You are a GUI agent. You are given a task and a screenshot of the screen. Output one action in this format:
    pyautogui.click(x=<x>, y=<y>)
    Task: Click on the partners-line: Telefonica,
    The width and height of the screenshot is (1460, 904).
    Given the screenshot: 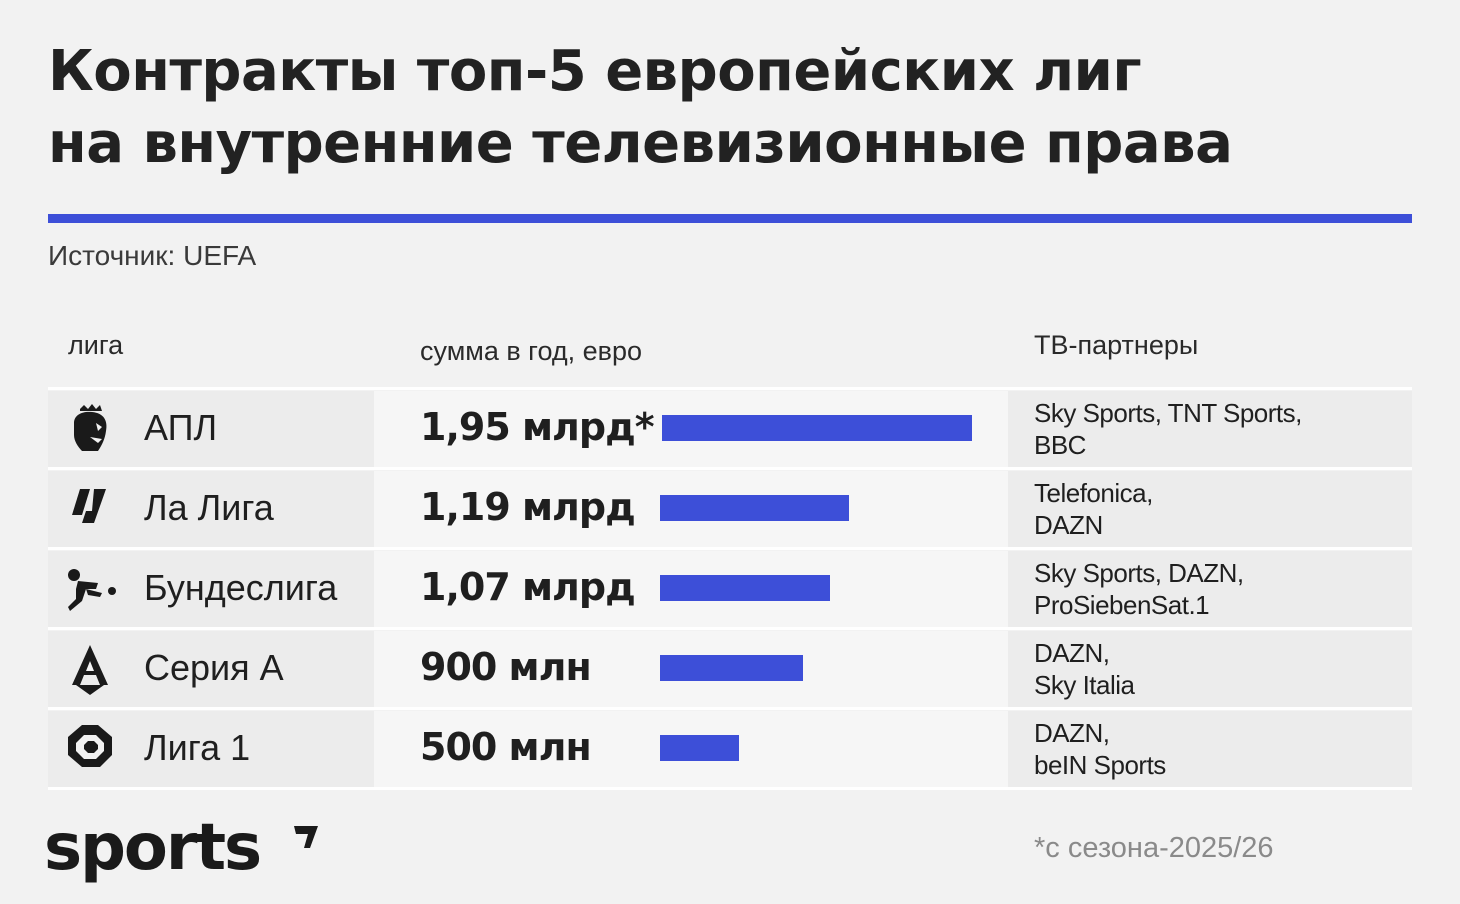 What is the action you would take?
    pyautogui.click(x=1093, y=493)
    